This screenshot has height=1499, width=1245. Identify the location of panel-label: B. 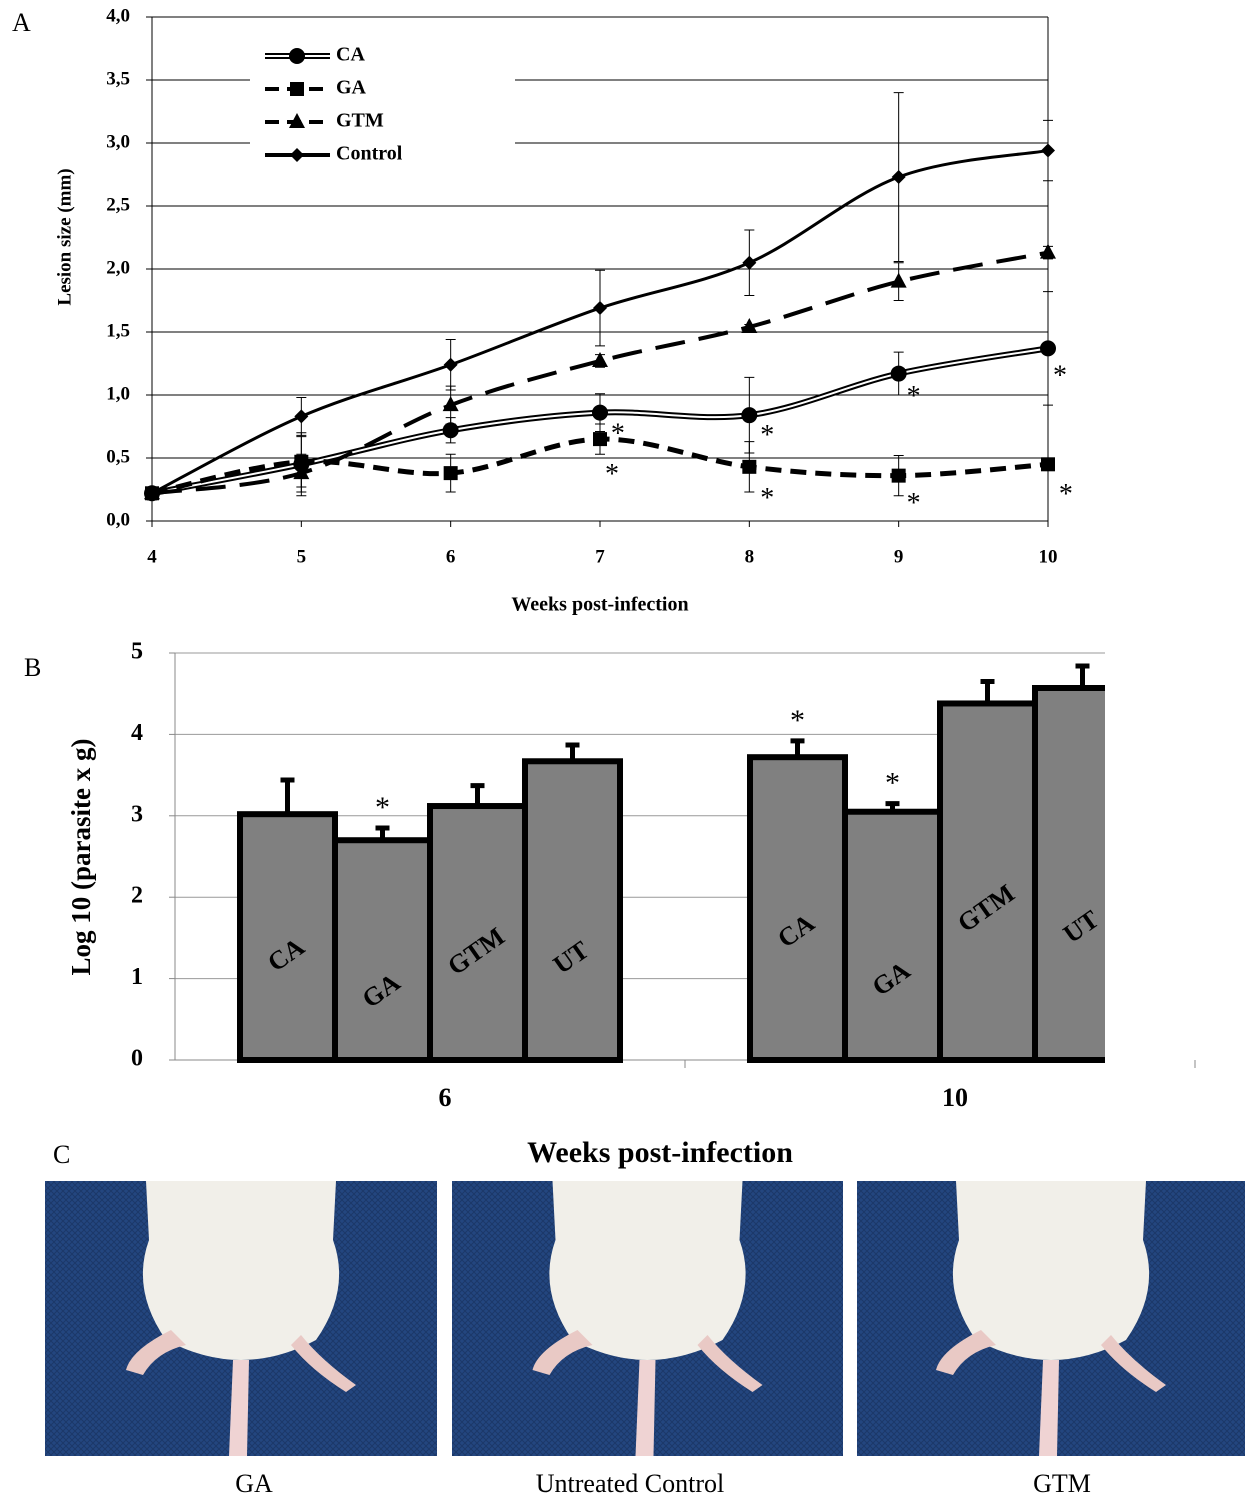
(32, 667).